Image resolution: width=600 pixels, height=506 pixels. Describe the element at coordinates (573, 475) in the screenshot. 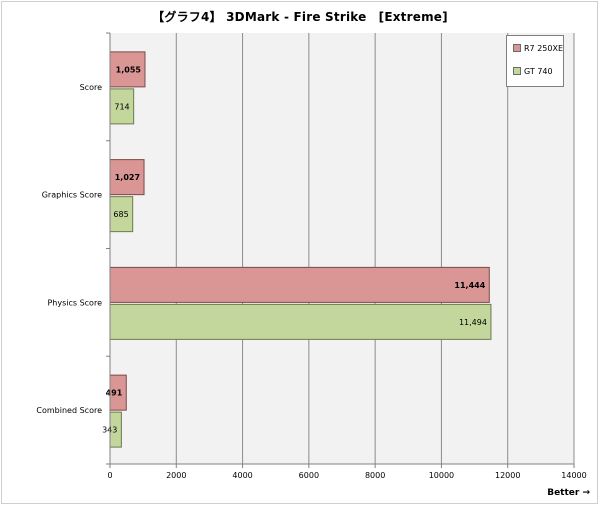

I see `x-tick-label: 14000` at that location.